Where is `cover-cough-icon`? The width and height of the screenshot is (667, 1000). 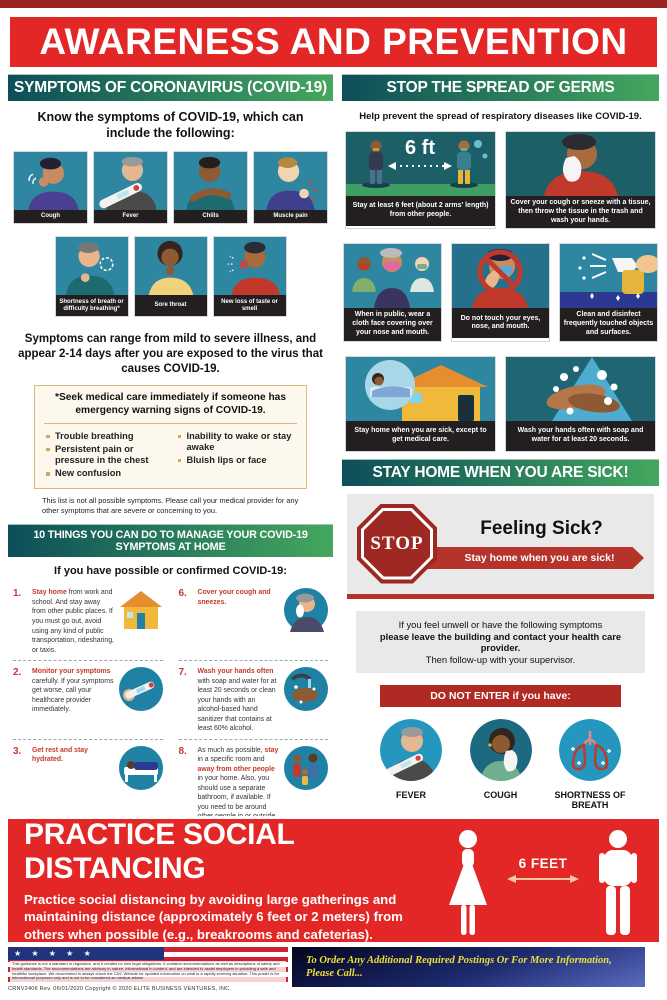 cover-cough-icon is located at coordinates (306, 610).